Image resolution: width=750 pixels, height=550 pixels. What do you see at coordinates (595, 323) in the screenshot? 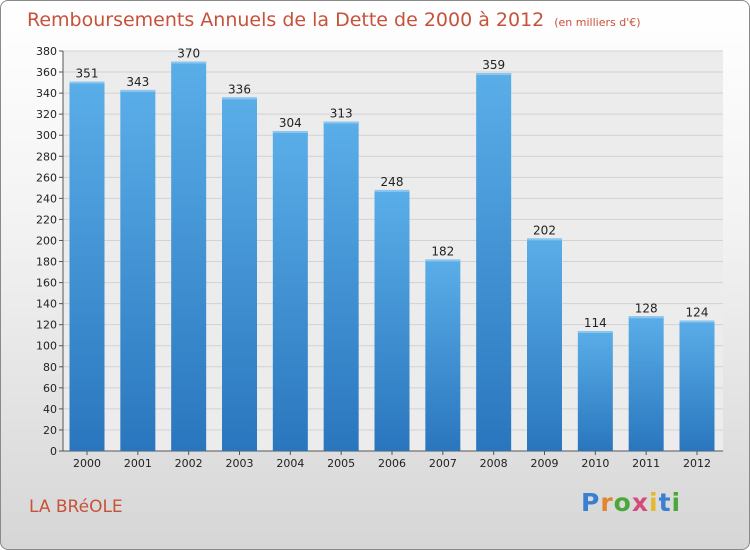
I see `bar-value-label: 114` at bounding box center [595, 323].